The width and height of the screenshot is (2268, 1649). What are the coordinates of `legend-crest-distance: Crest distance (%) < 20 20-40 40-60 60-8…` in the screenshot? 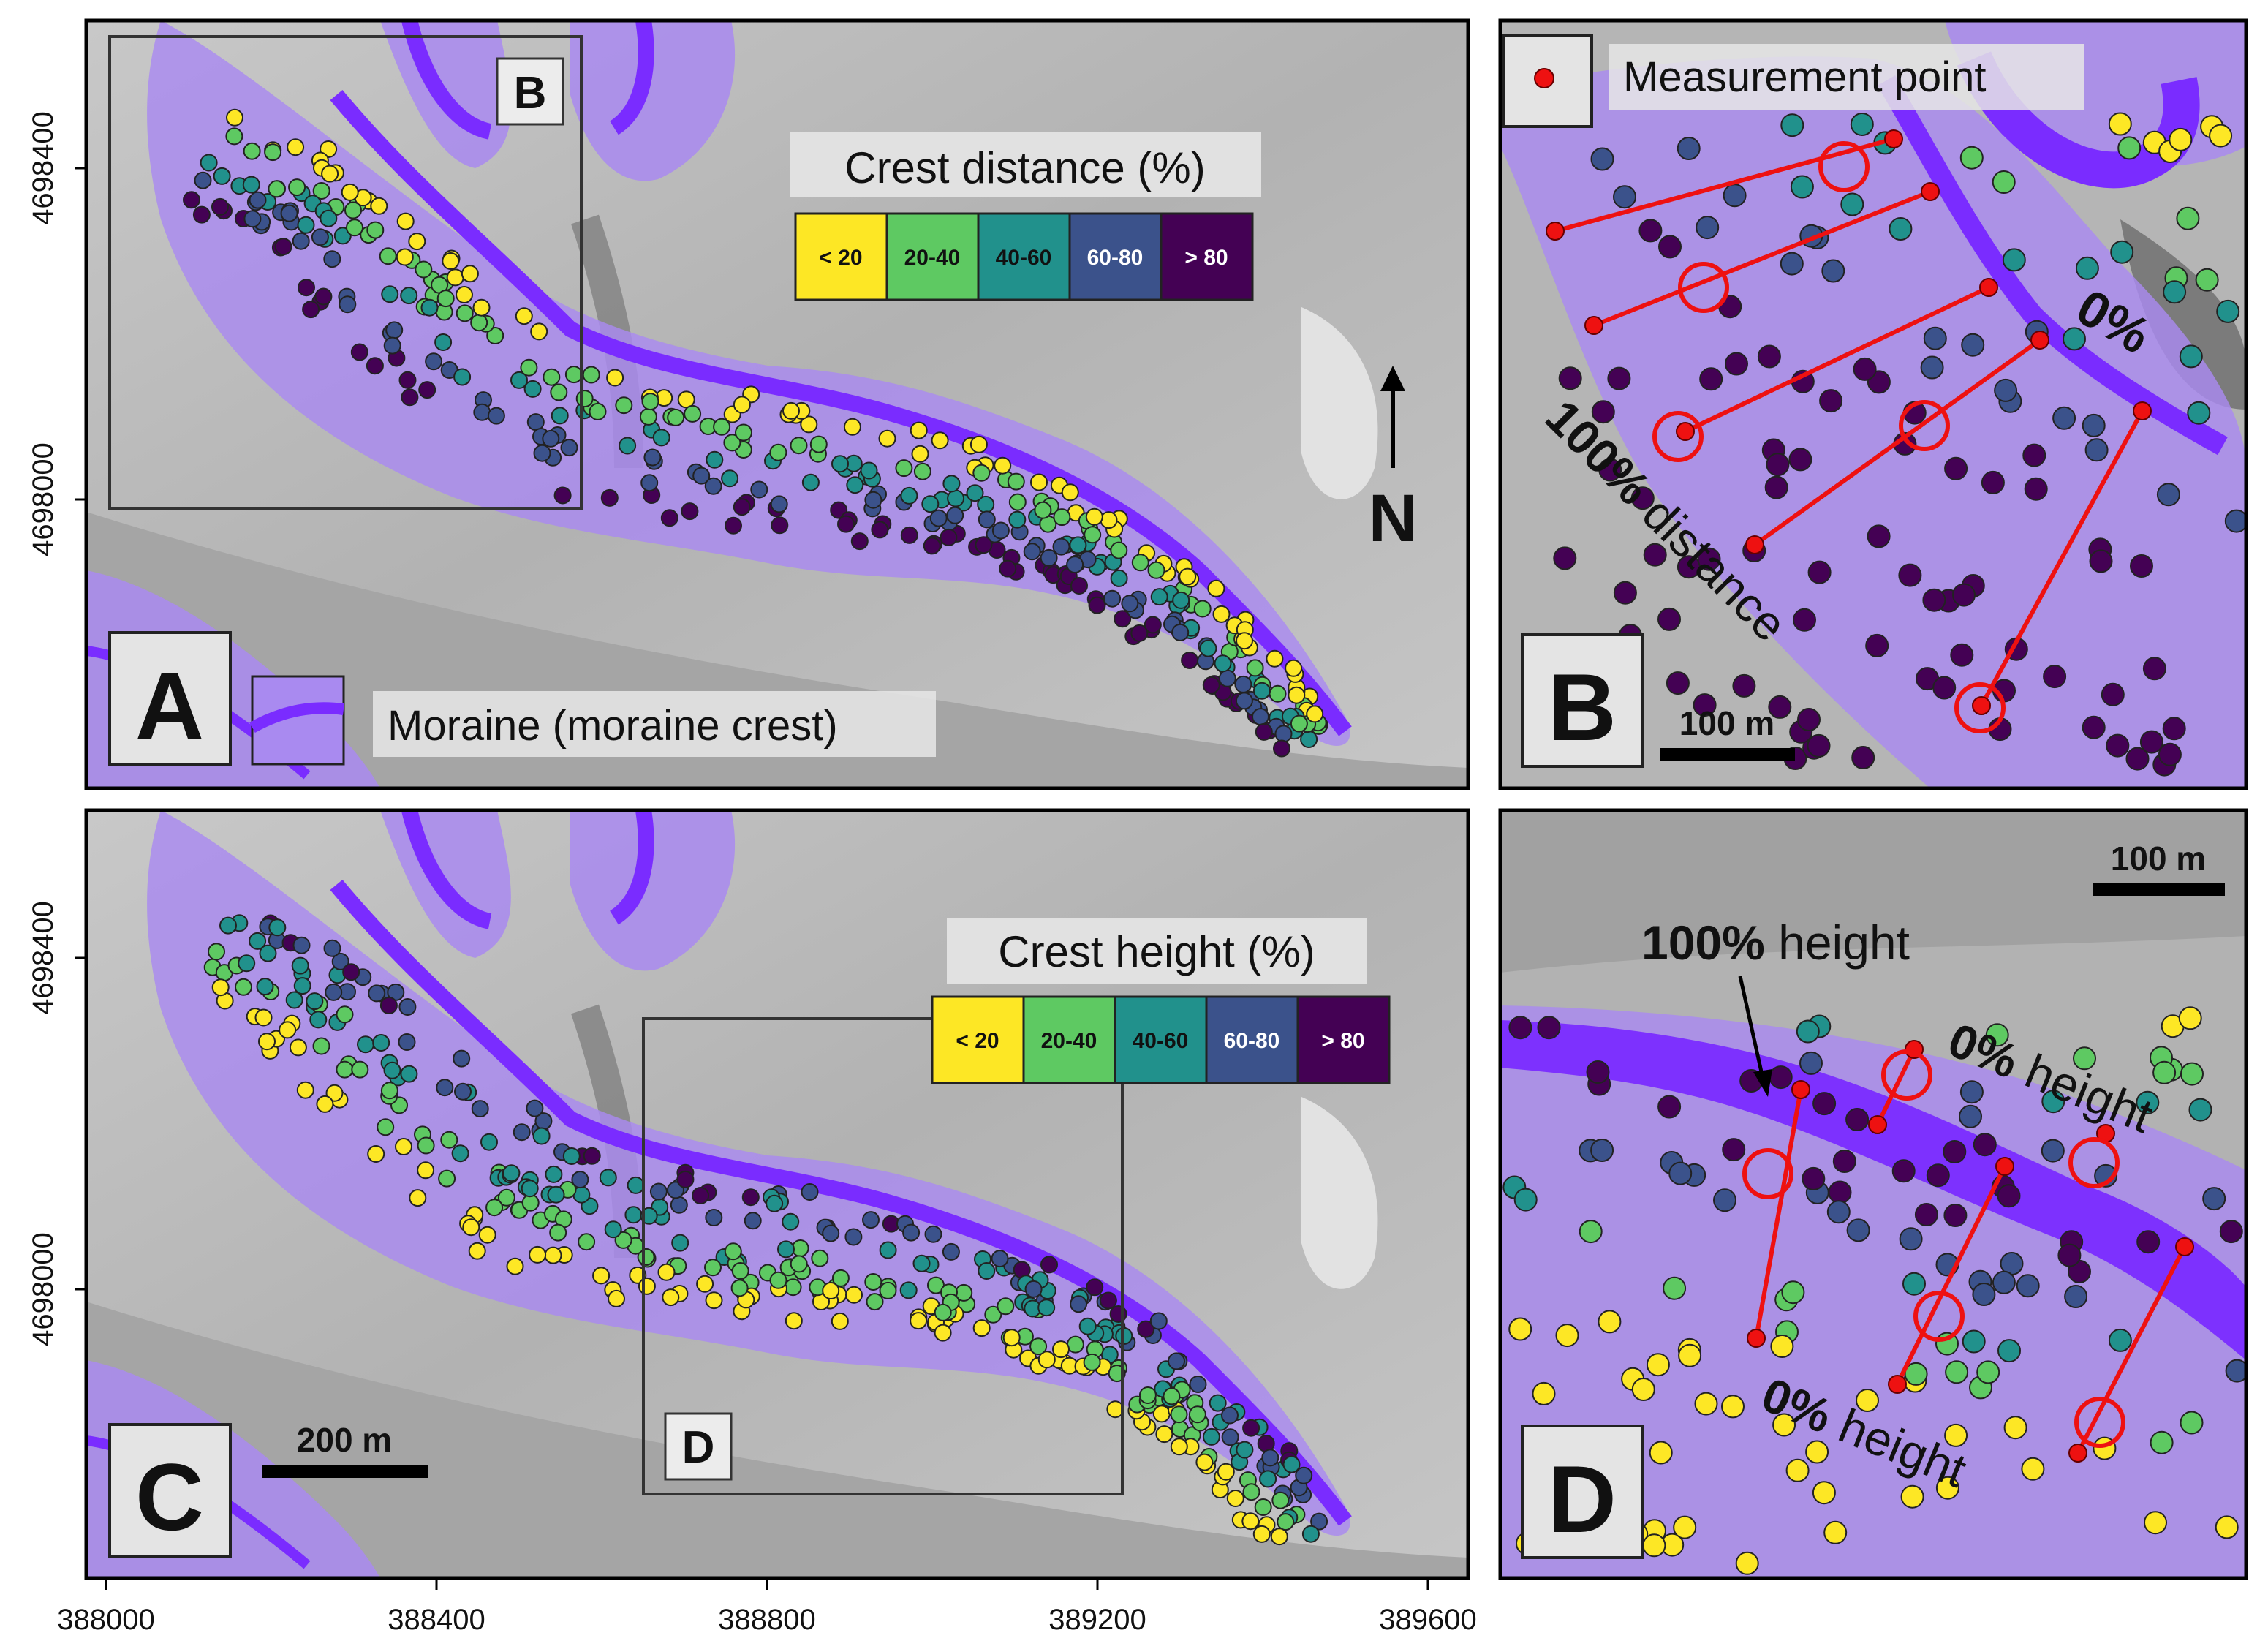 It's located at (1025, 217).